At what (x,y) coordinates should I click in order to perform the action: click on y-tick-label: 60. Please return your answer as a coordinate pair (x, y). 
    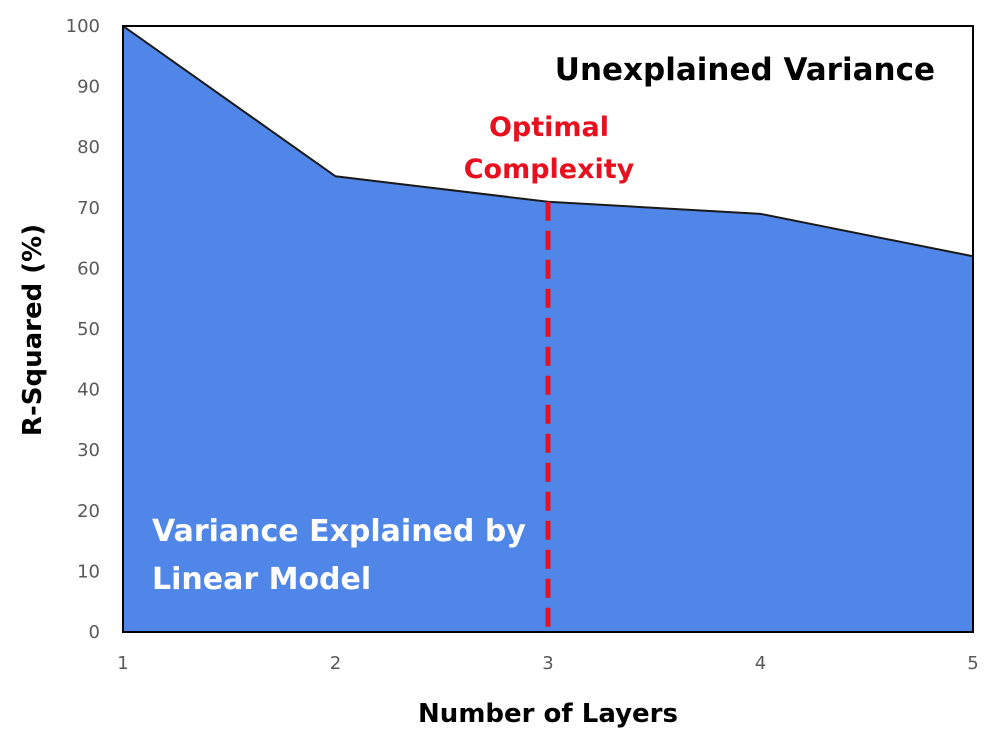
    Looking at the image, I should click on (88, 268).